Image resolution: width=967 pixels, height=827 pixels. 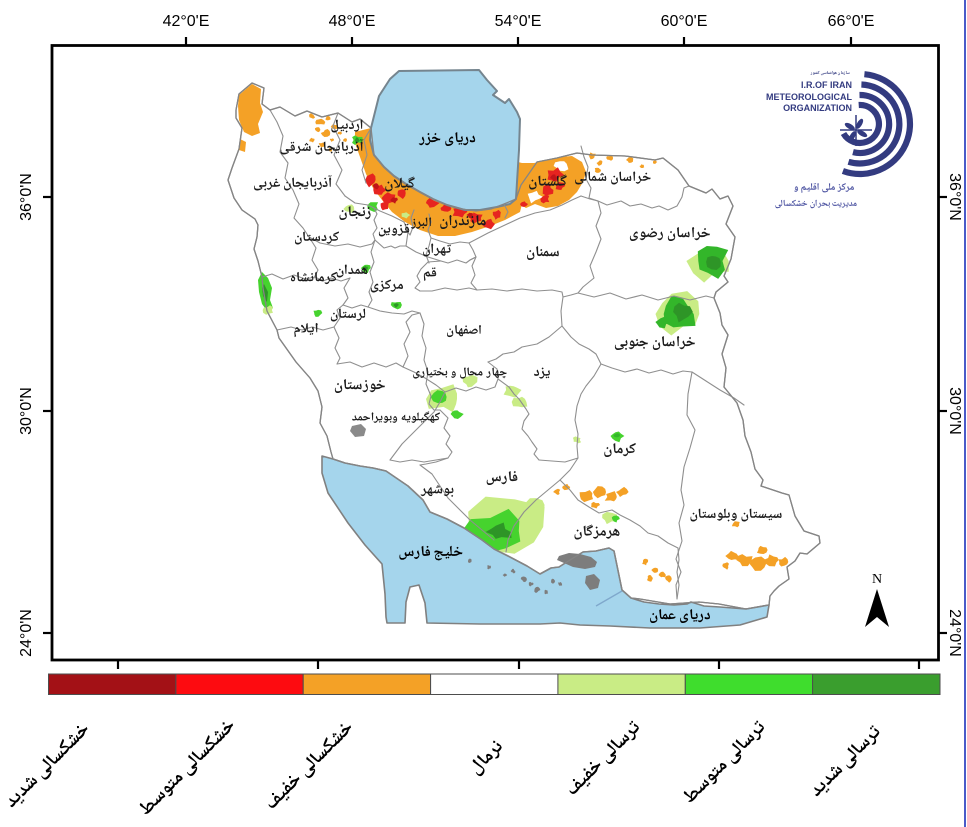 I want to click on svg-text: ORGANIZATION, so click(x=817, y=108).